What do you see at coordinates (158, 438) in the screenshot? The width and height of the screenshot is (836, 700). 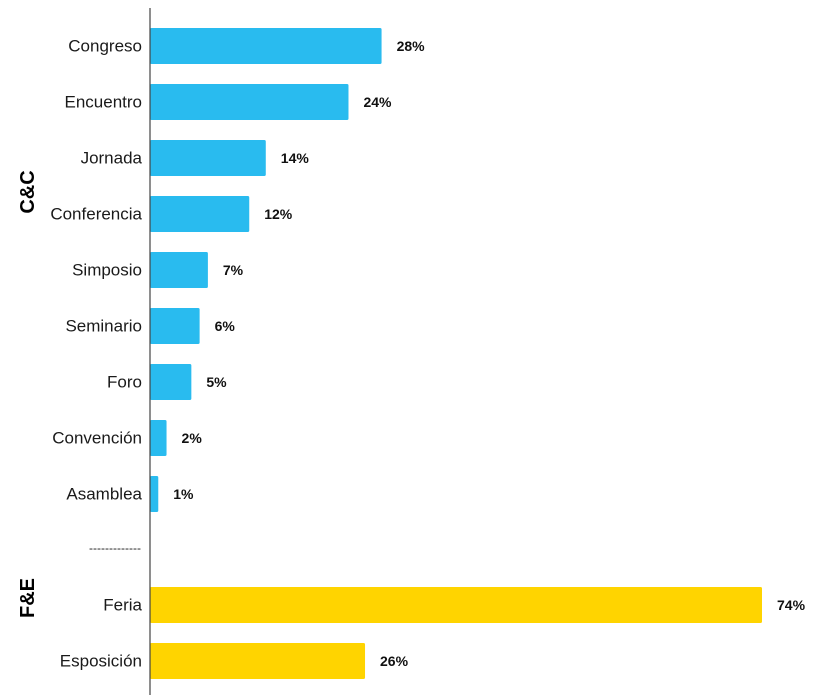 I see `bar-convencion` at bounding box center [158, 438].